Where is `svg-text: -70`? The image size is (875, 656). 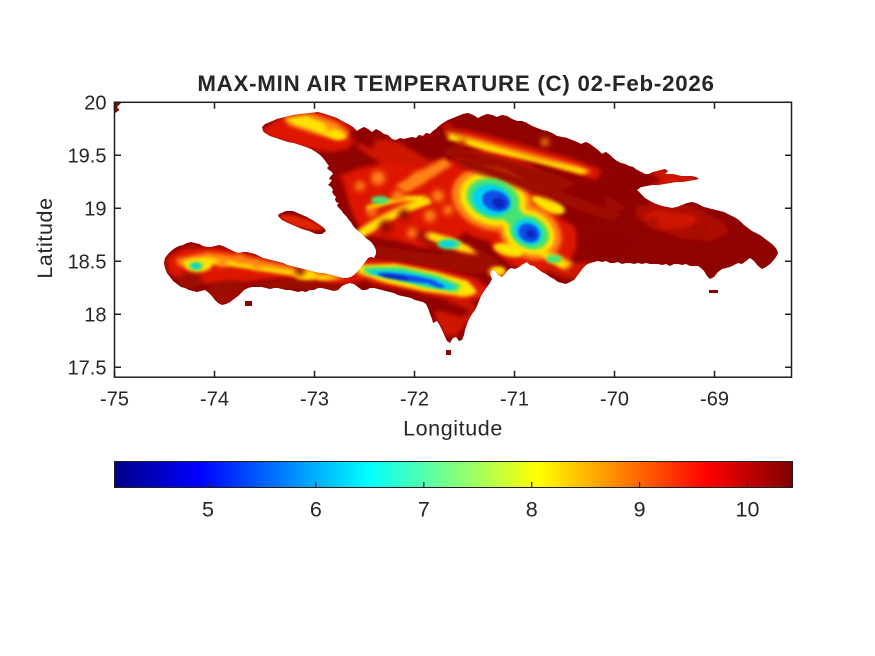 svg-text: -70 is located at coordinates (614, 400).